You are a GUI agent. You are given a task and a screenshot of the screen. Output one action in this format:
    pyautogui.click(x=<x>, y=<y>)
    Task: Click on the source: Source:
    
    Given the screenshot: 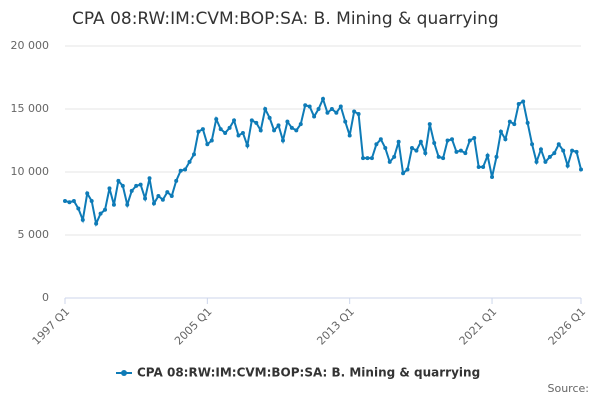 What is the action you would take?
    pyautogui.click(x=569, y=388)
    